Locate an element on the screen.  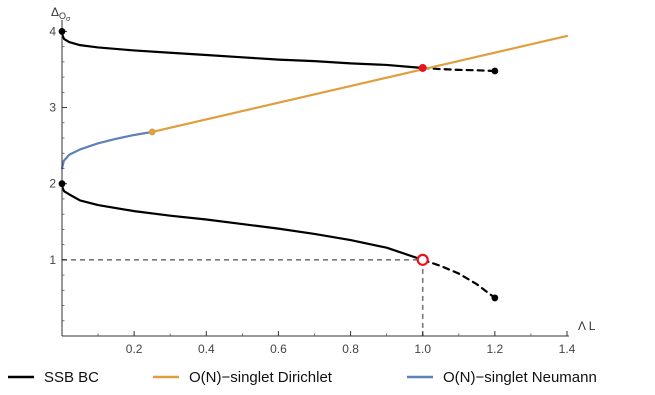
dirichlet-marker is located at coordinates (152, 132).